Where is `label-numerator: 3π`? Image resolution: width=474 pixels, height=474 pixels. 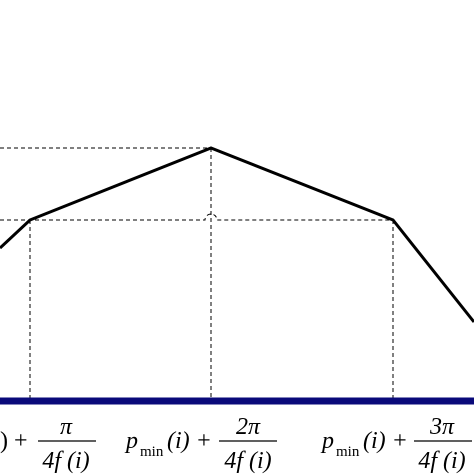 label-numerator: 3π is located at coordinates (442, 427).